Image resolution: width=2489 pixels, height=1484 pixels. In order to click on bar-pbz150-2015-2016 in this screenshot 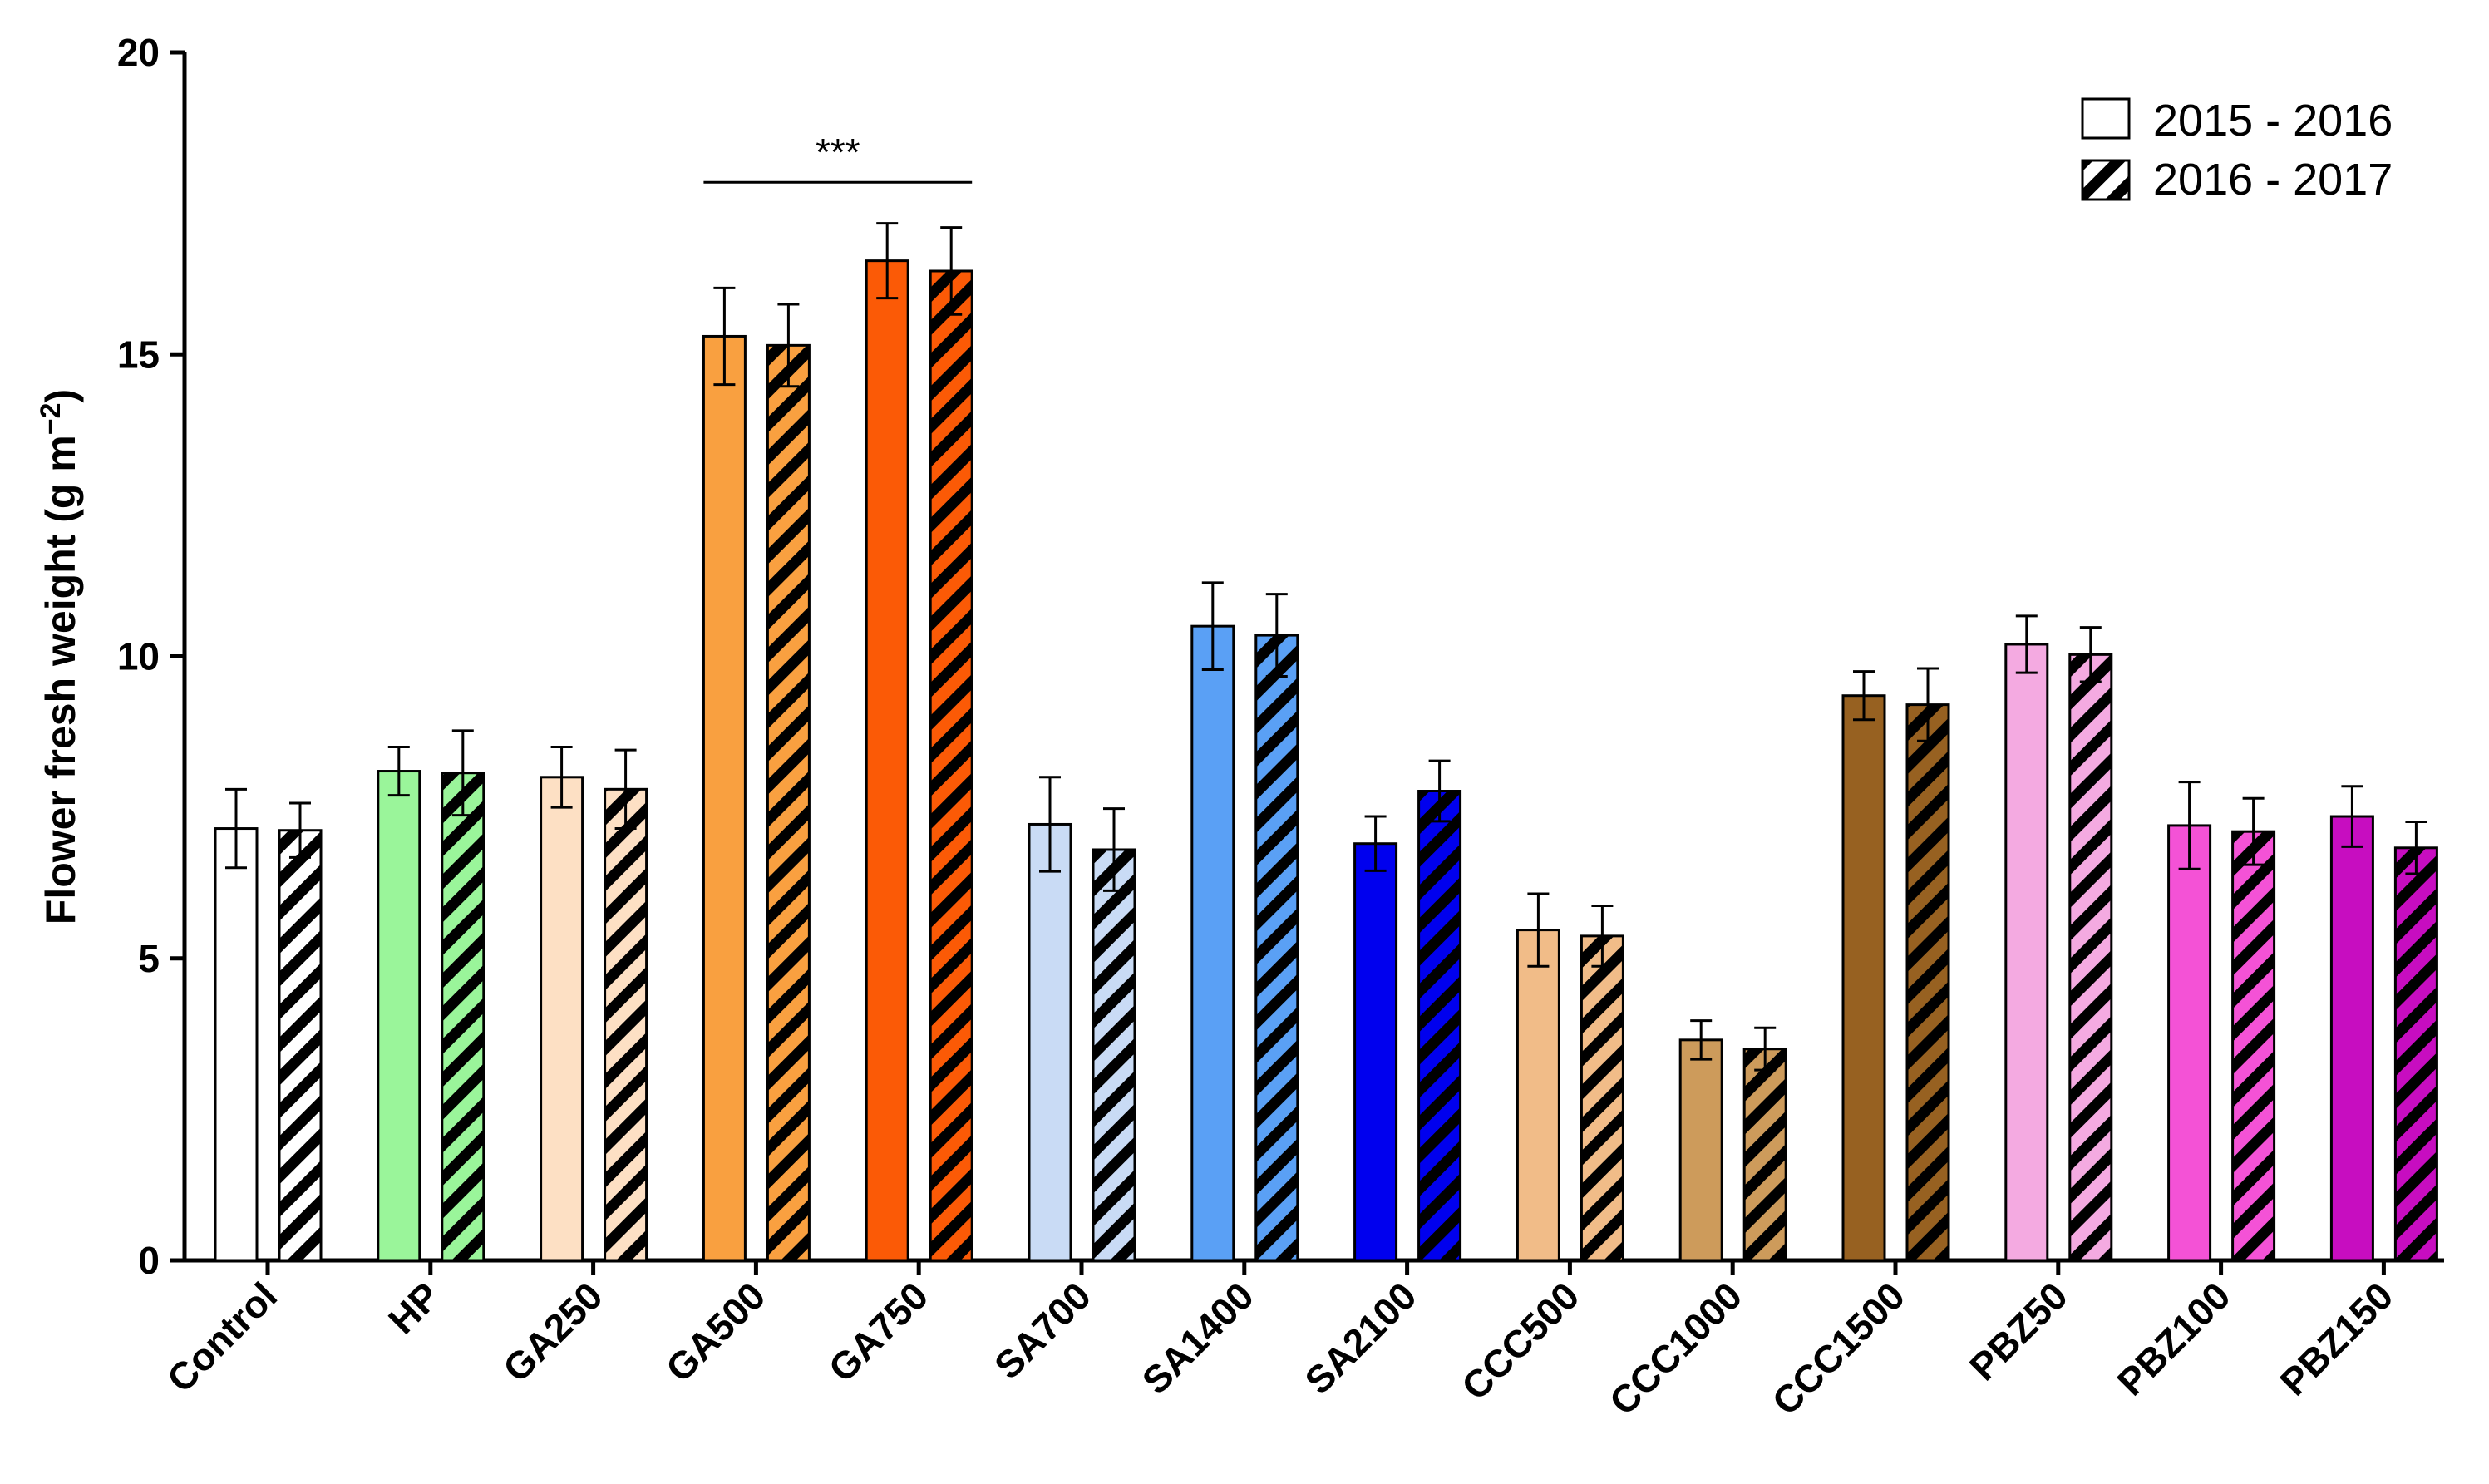, I will do `click(2351, 1038)`.